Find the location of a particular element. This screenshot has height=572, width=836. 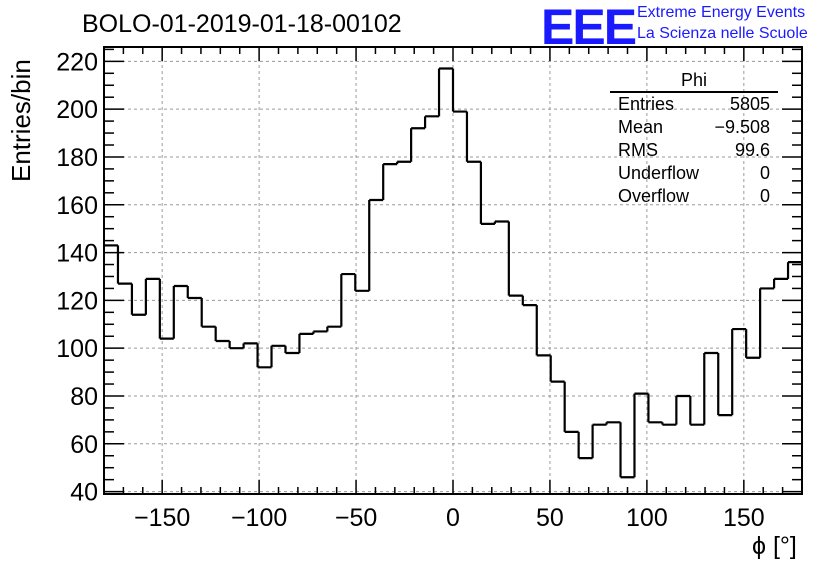

y-tick-label: 60 is located at coordinates (84, 445).